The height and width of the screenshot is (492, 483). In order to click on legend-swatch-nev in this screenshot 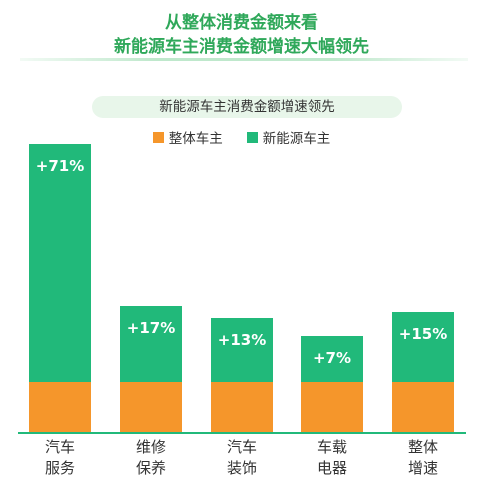, I will do `click(252, 137)`.